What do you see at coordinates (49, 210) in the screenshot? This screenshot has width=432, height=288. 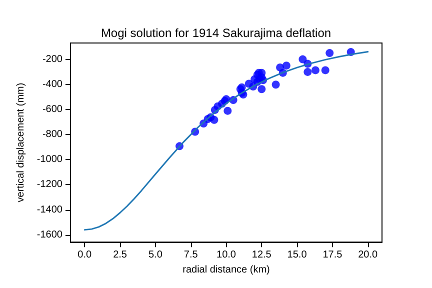 I see `y-tick-label: -1400` at bounding box center [49, 210].